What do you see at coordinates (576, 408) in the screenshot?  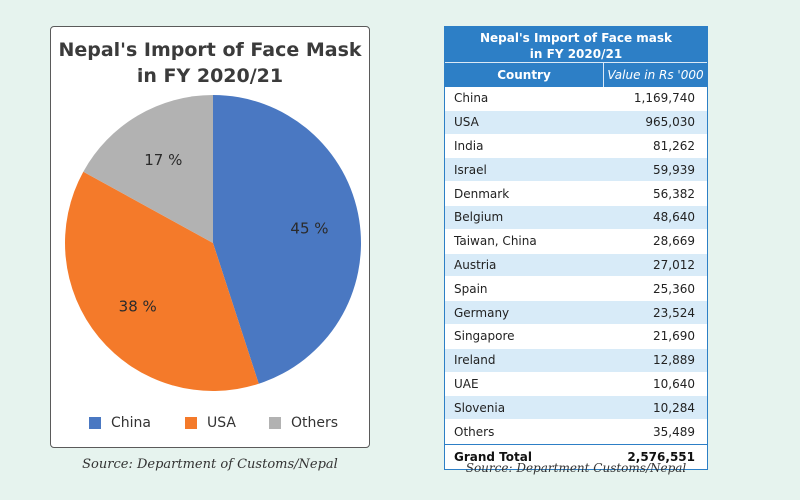 I see `table-row: Slovenia 10,284` at bounding box center [576, 408].